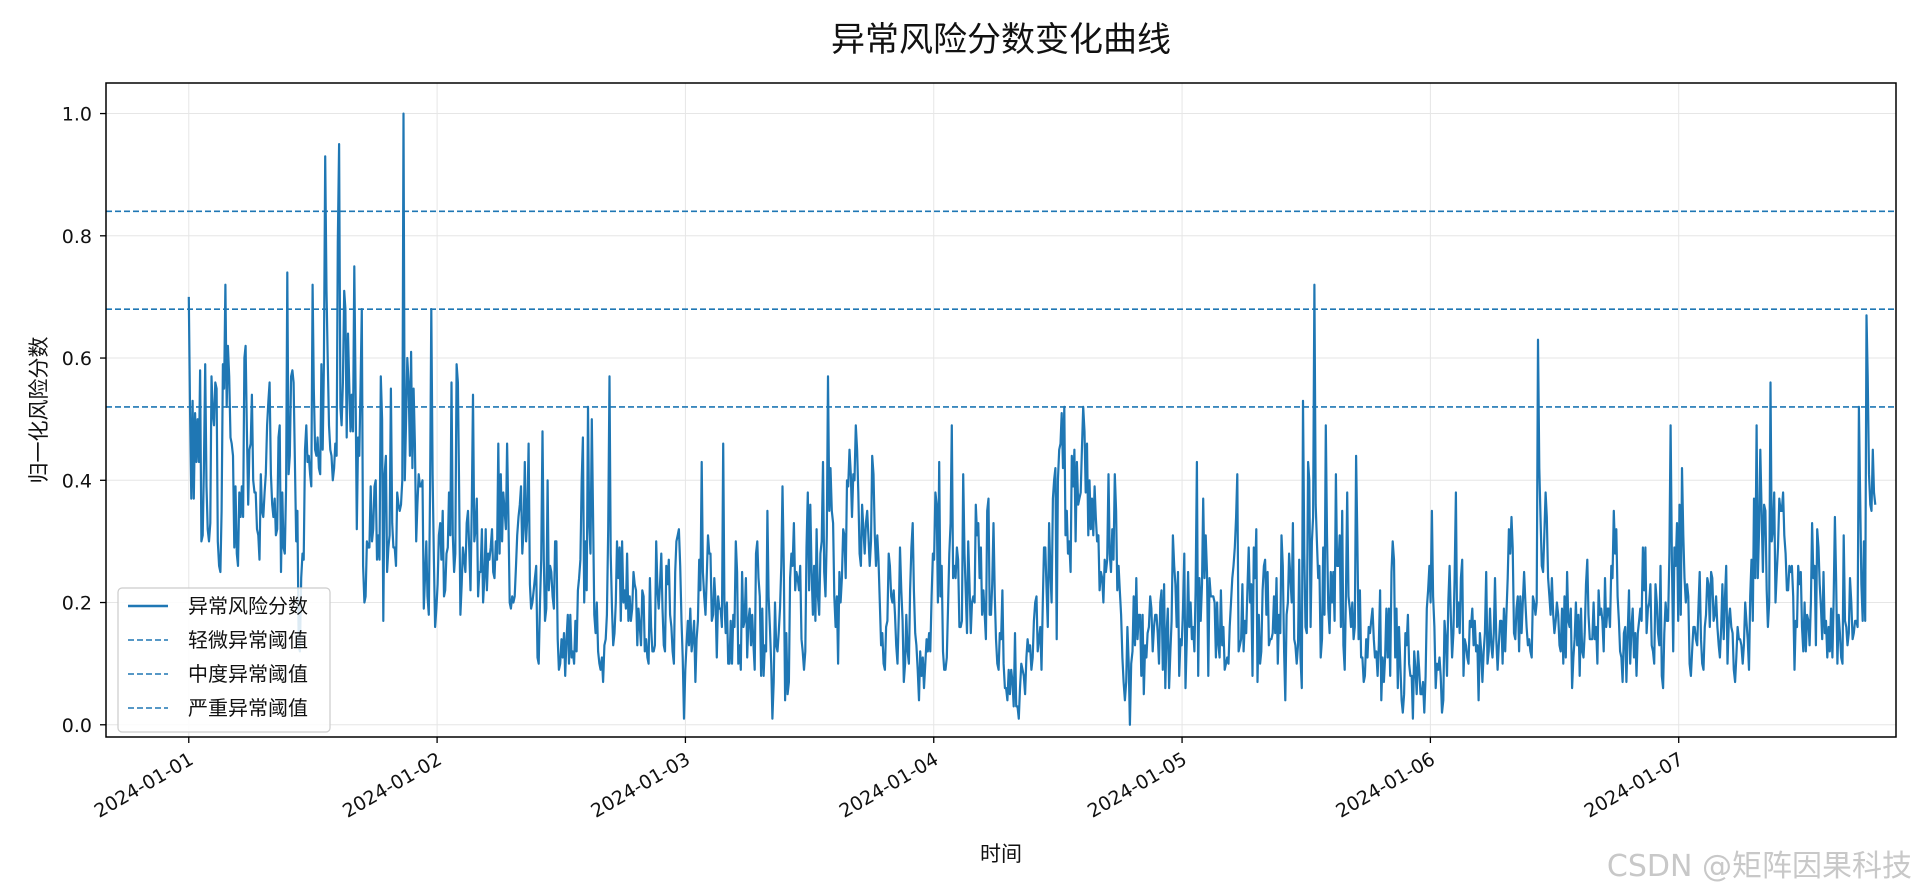 This screenshot has height=896, width=1920. I want to click on x-tick-label: 2024-01-07, so click(1634, 785).